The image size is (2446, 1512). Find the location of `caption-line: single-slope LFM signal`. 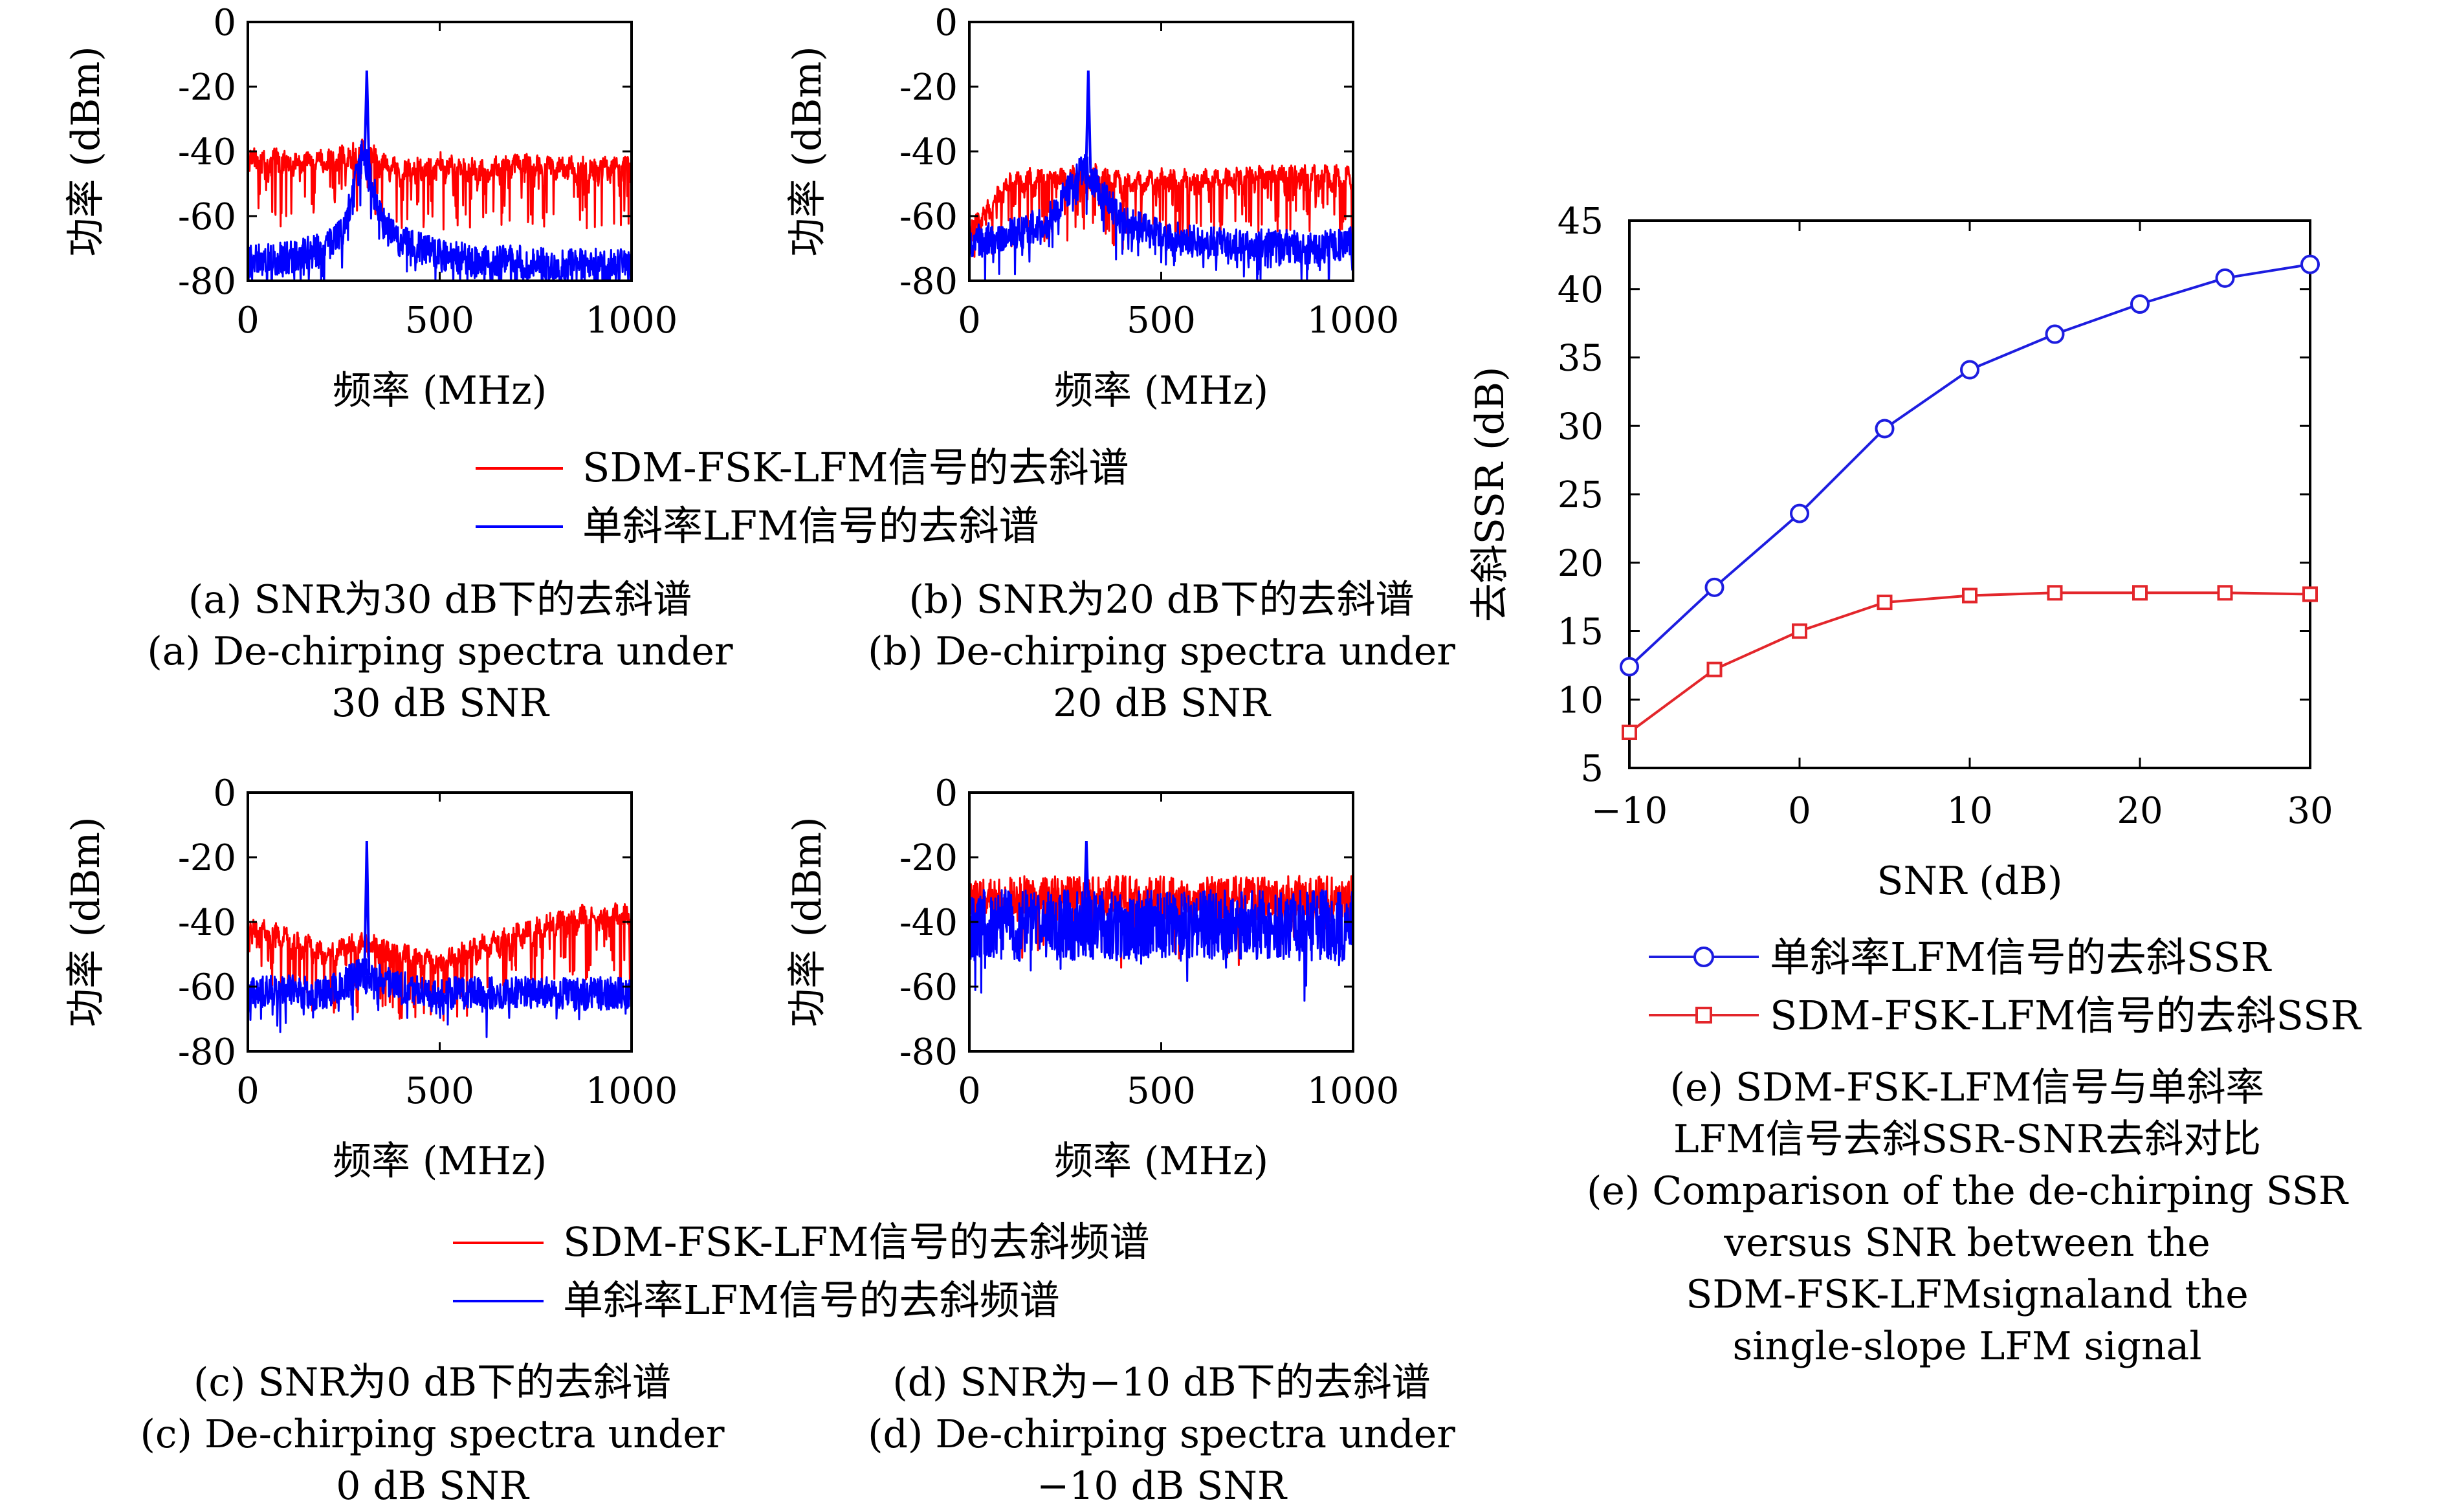

caption-line: single-slope LFM signal is located at coordinates (1966, 1346).